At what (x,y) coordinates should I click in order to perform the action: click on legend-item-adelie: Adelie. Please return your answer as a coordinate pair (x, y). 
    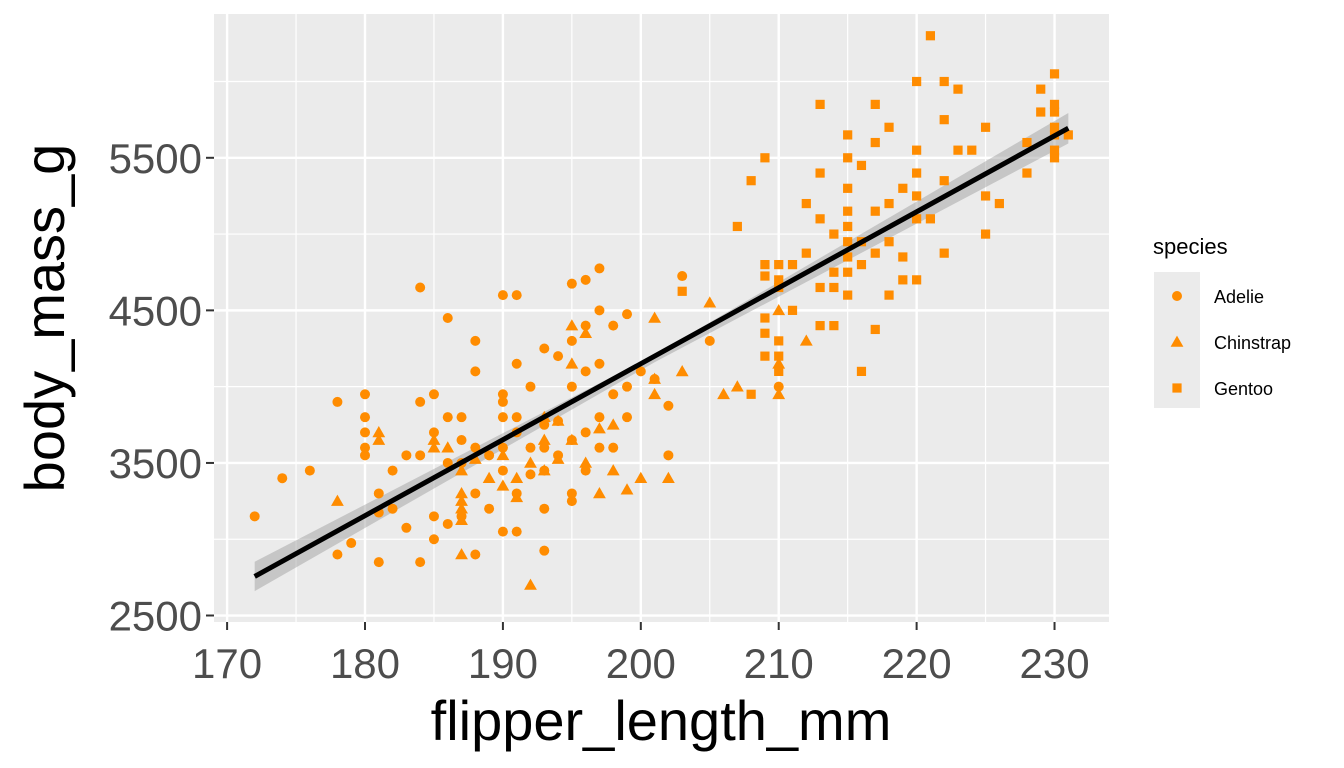
    Looking at the image, I should click on (1218, 297).